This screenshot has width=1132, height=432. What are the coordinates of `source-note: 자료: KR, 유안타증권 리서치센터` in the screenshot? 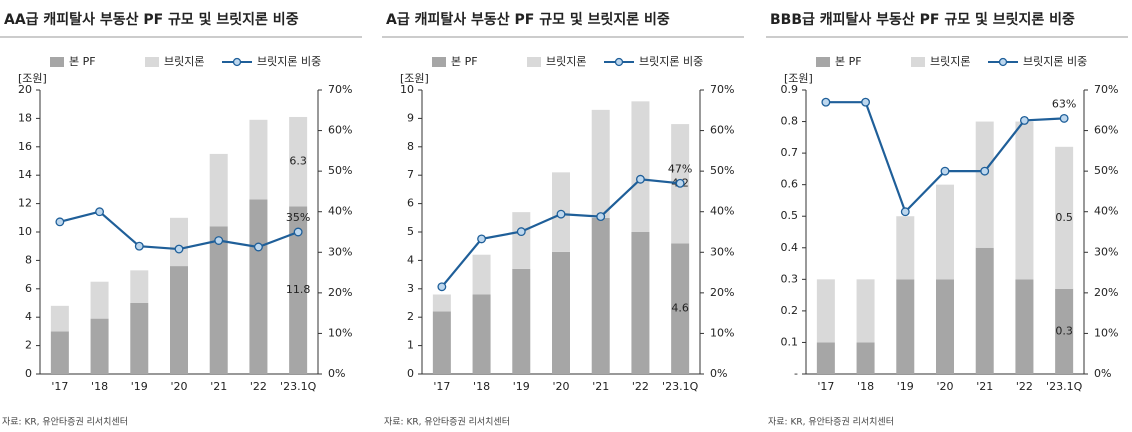 It's located at (831, 422).